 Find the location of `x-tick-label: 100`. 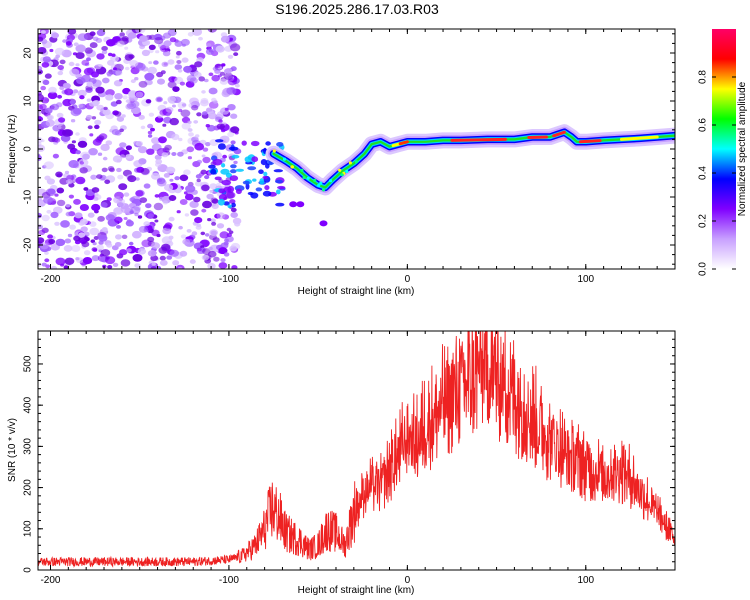

x-tick-label: 100 is located at coordinates (585, 279).